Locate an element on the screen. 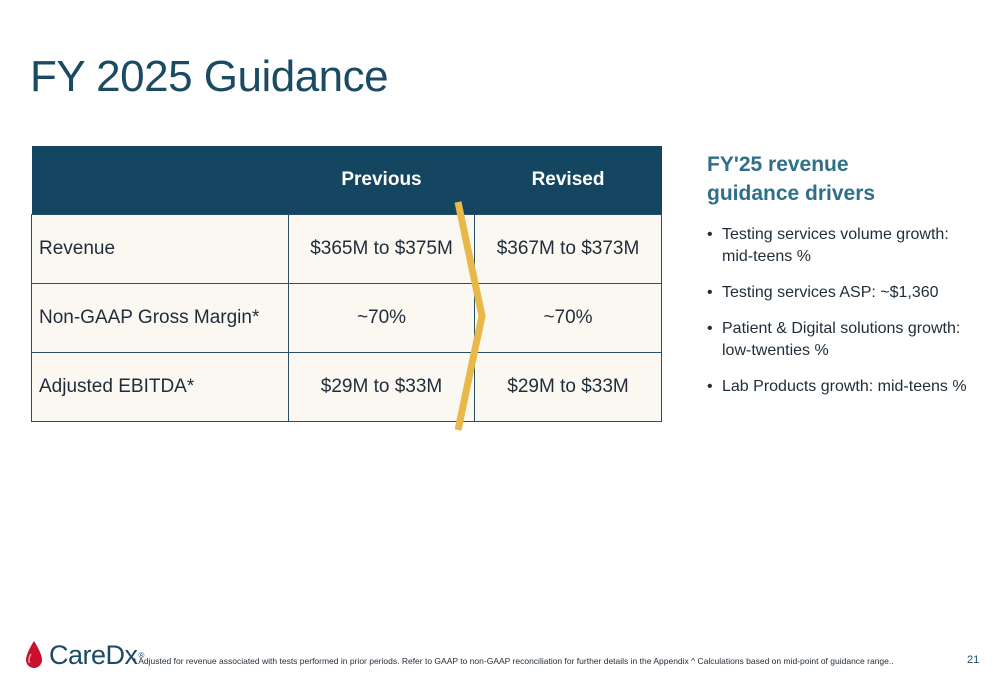 This screenshot has height=685, width=1000. table-header-previous: Previous is located at coordinates (381, 179).